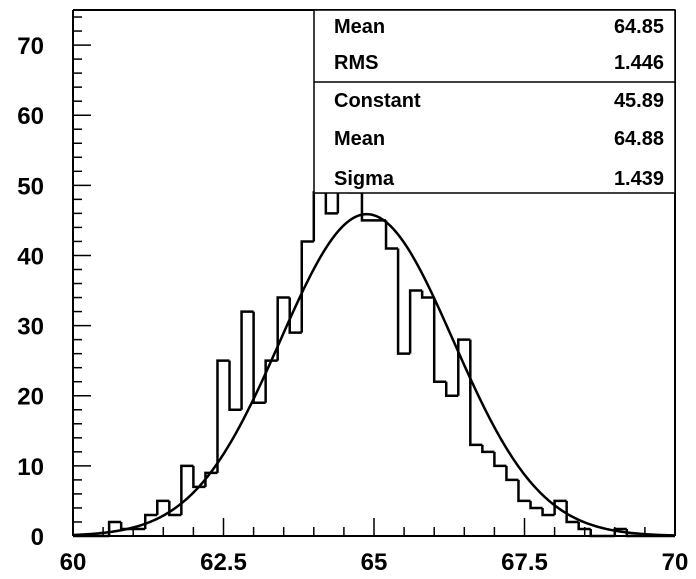 The image size is (696, 579). What do you see at coordinates (675, 562) in the screenshot?
I see `x-tick-label: 70` at bounding box center [675, 562].